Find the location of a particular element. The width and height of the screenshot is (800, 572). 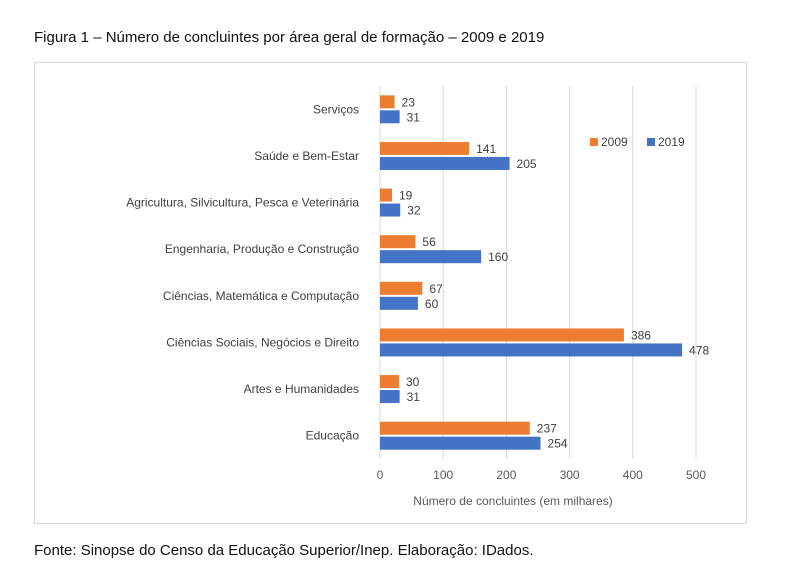

data-label-2019-2: 32 is located at coordinates (414, 211).